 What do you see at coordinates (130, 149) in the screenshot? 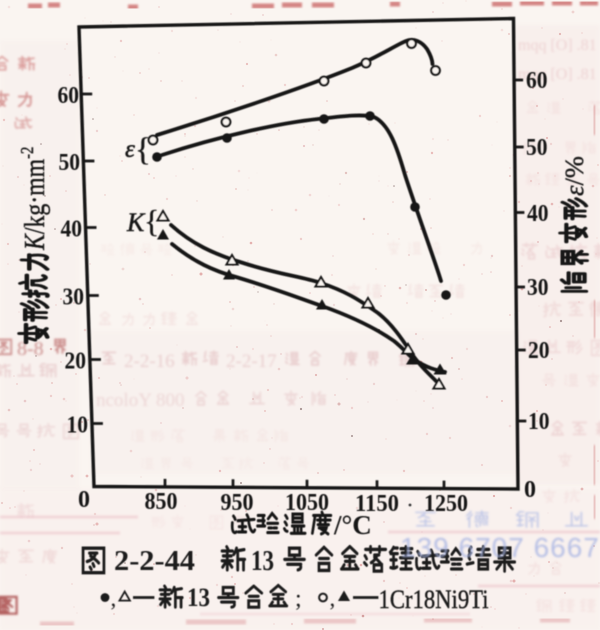
I see `svg-text: ε` at bounding box center [130, 149].